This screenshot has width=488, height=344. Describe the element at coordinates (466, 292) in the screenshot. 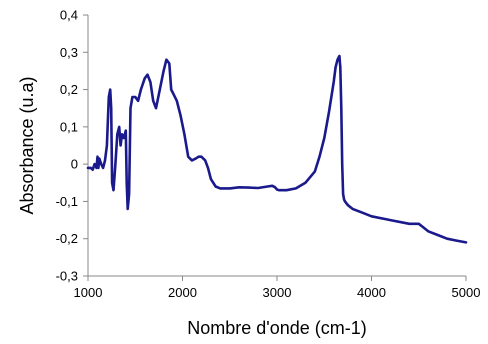

I see `x-tick-label: 5000` at that location.